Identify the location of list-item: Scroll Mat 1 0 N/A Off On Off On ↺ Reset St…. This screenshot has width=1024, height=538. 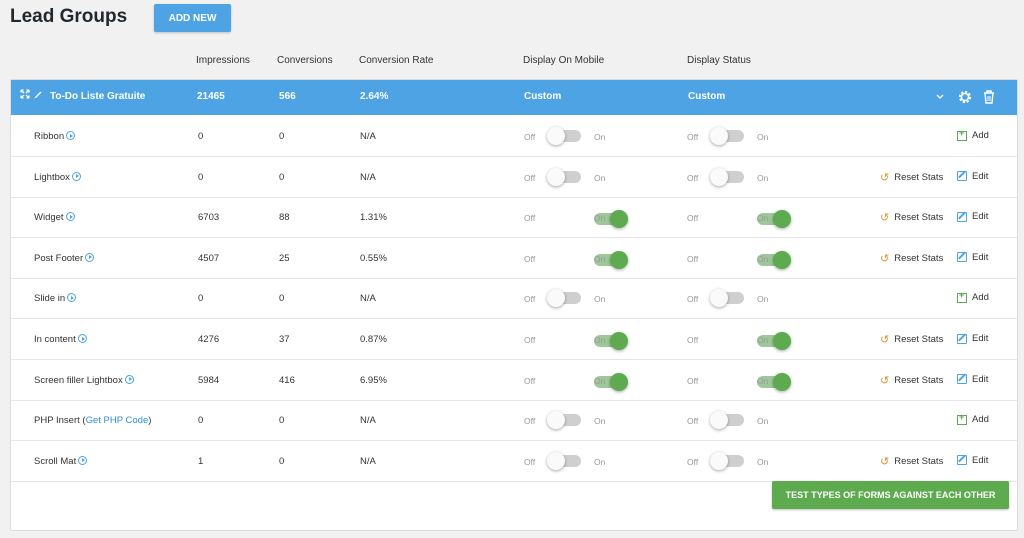
(514, 461).